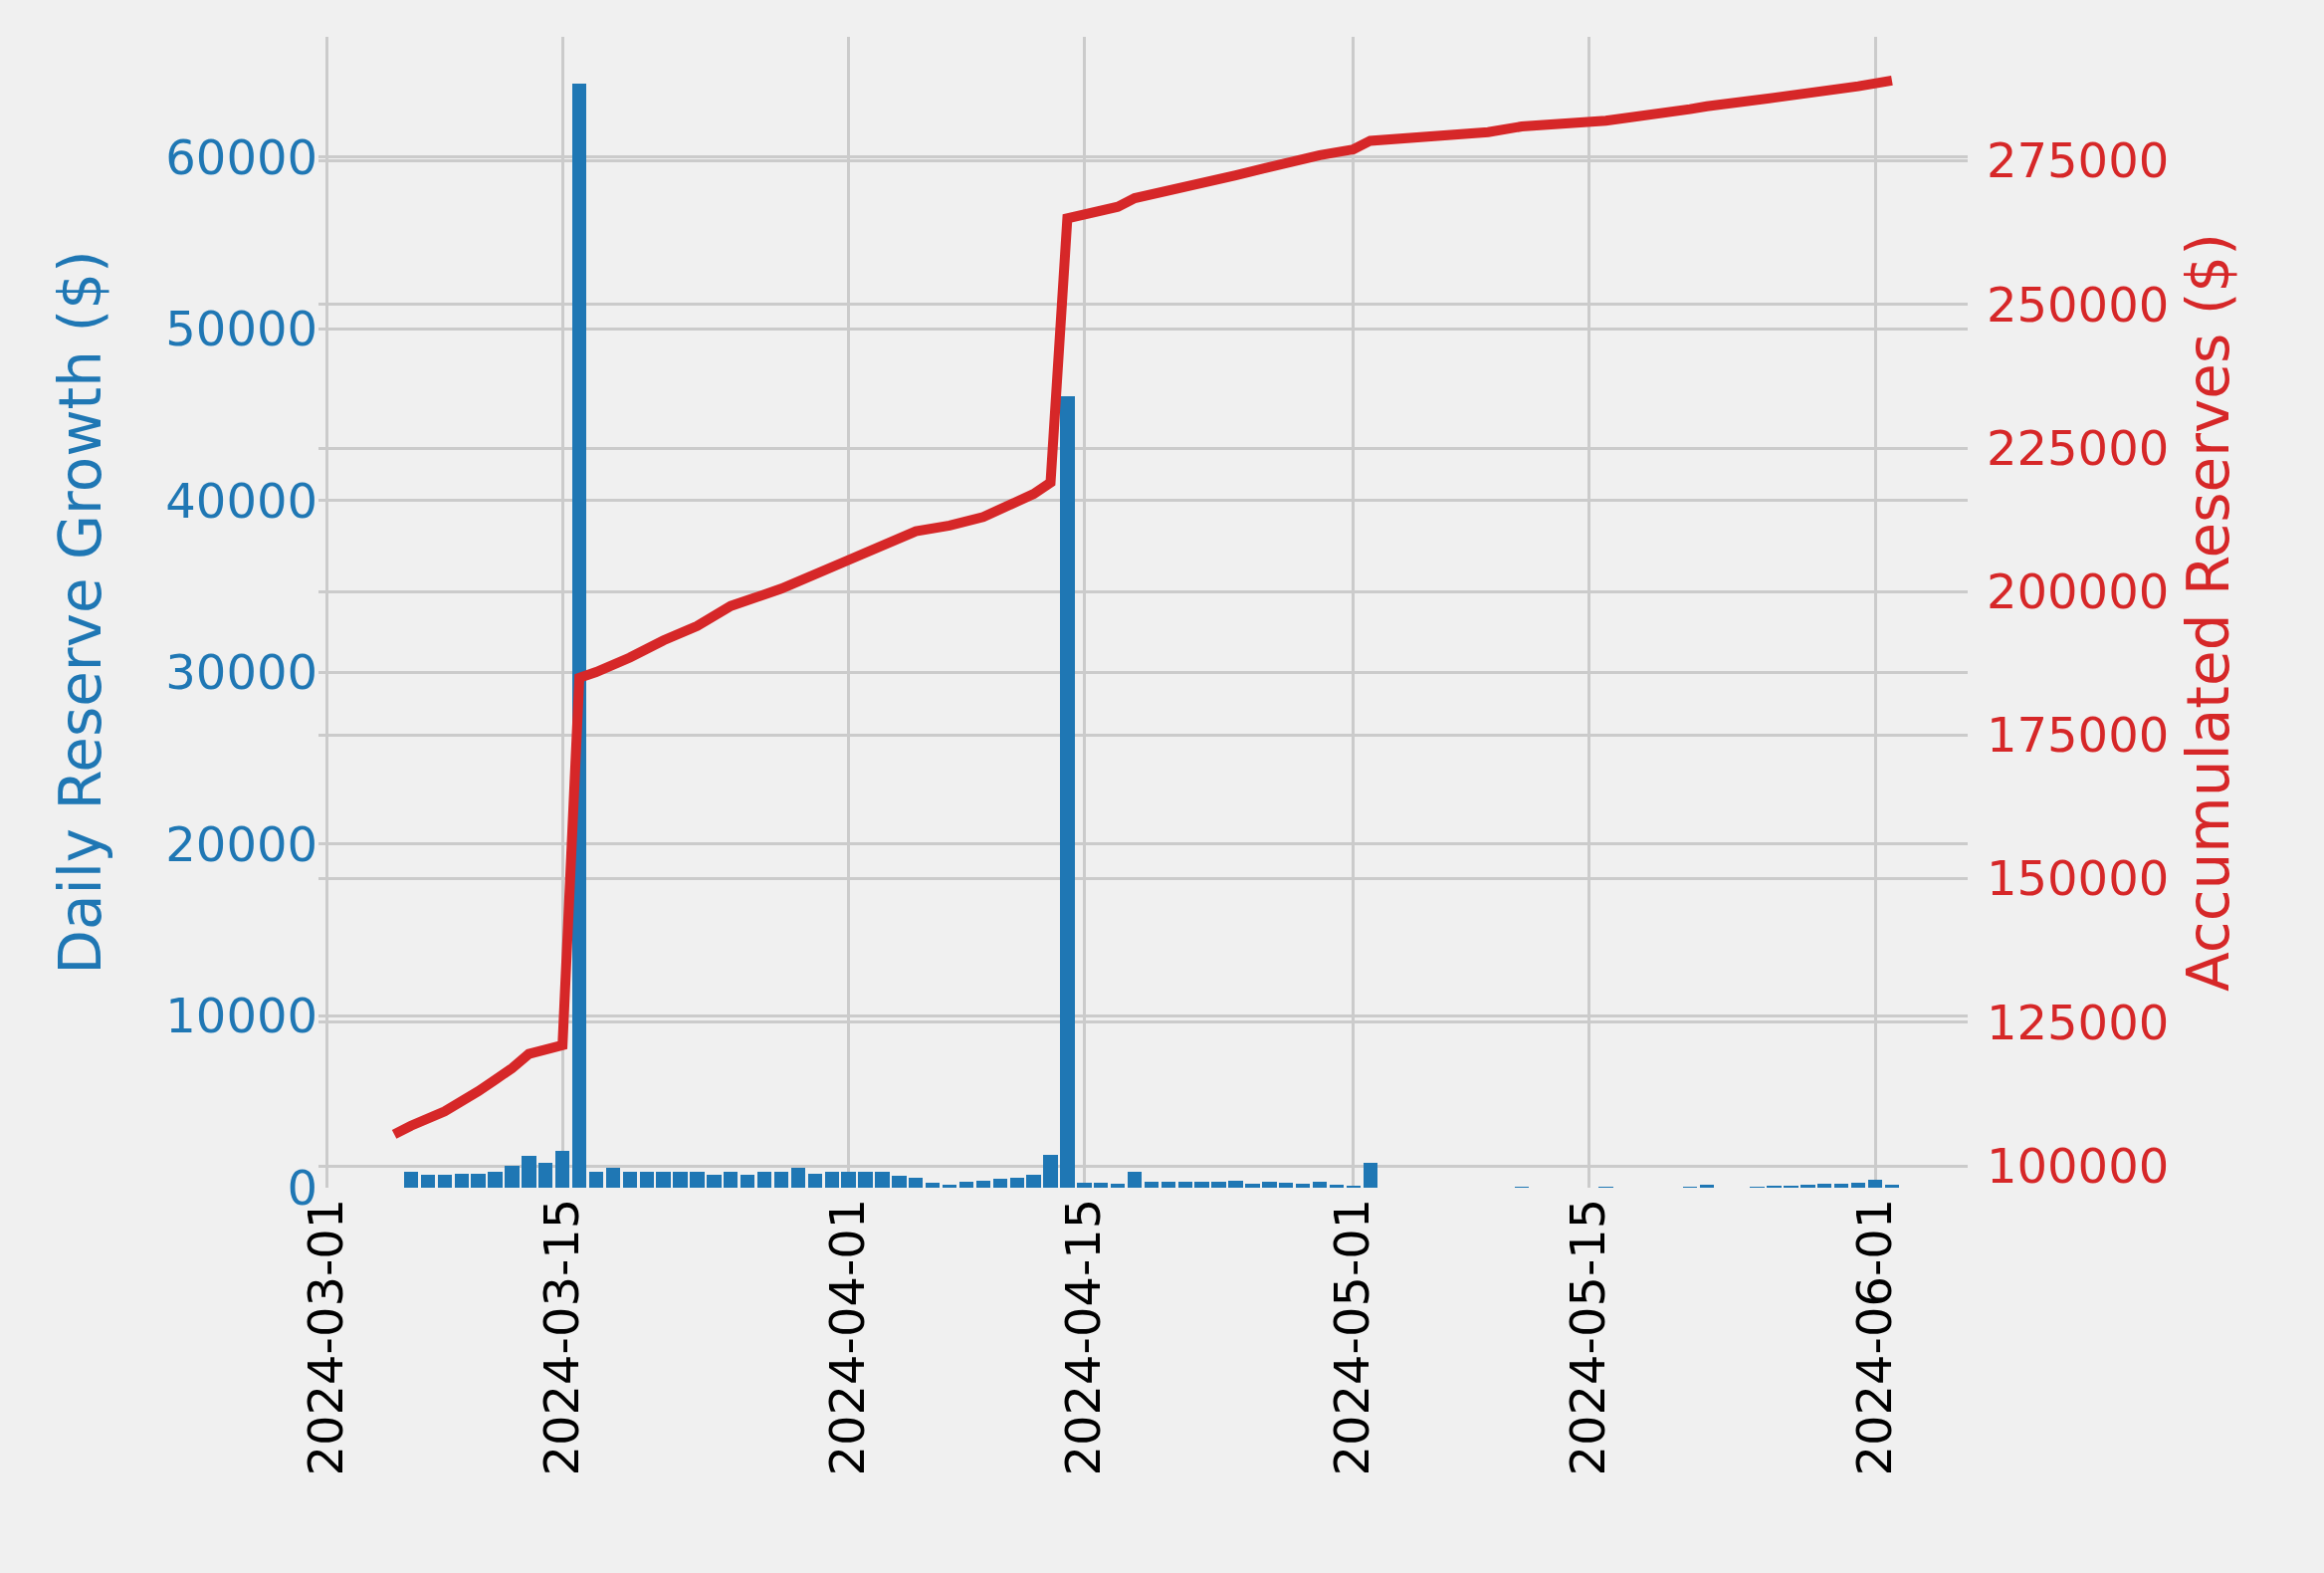  What do you see at coordinates (241, 1016) in the screenshot?
I see `y-tick-label: 10000` at bounding box center [241, 1016].